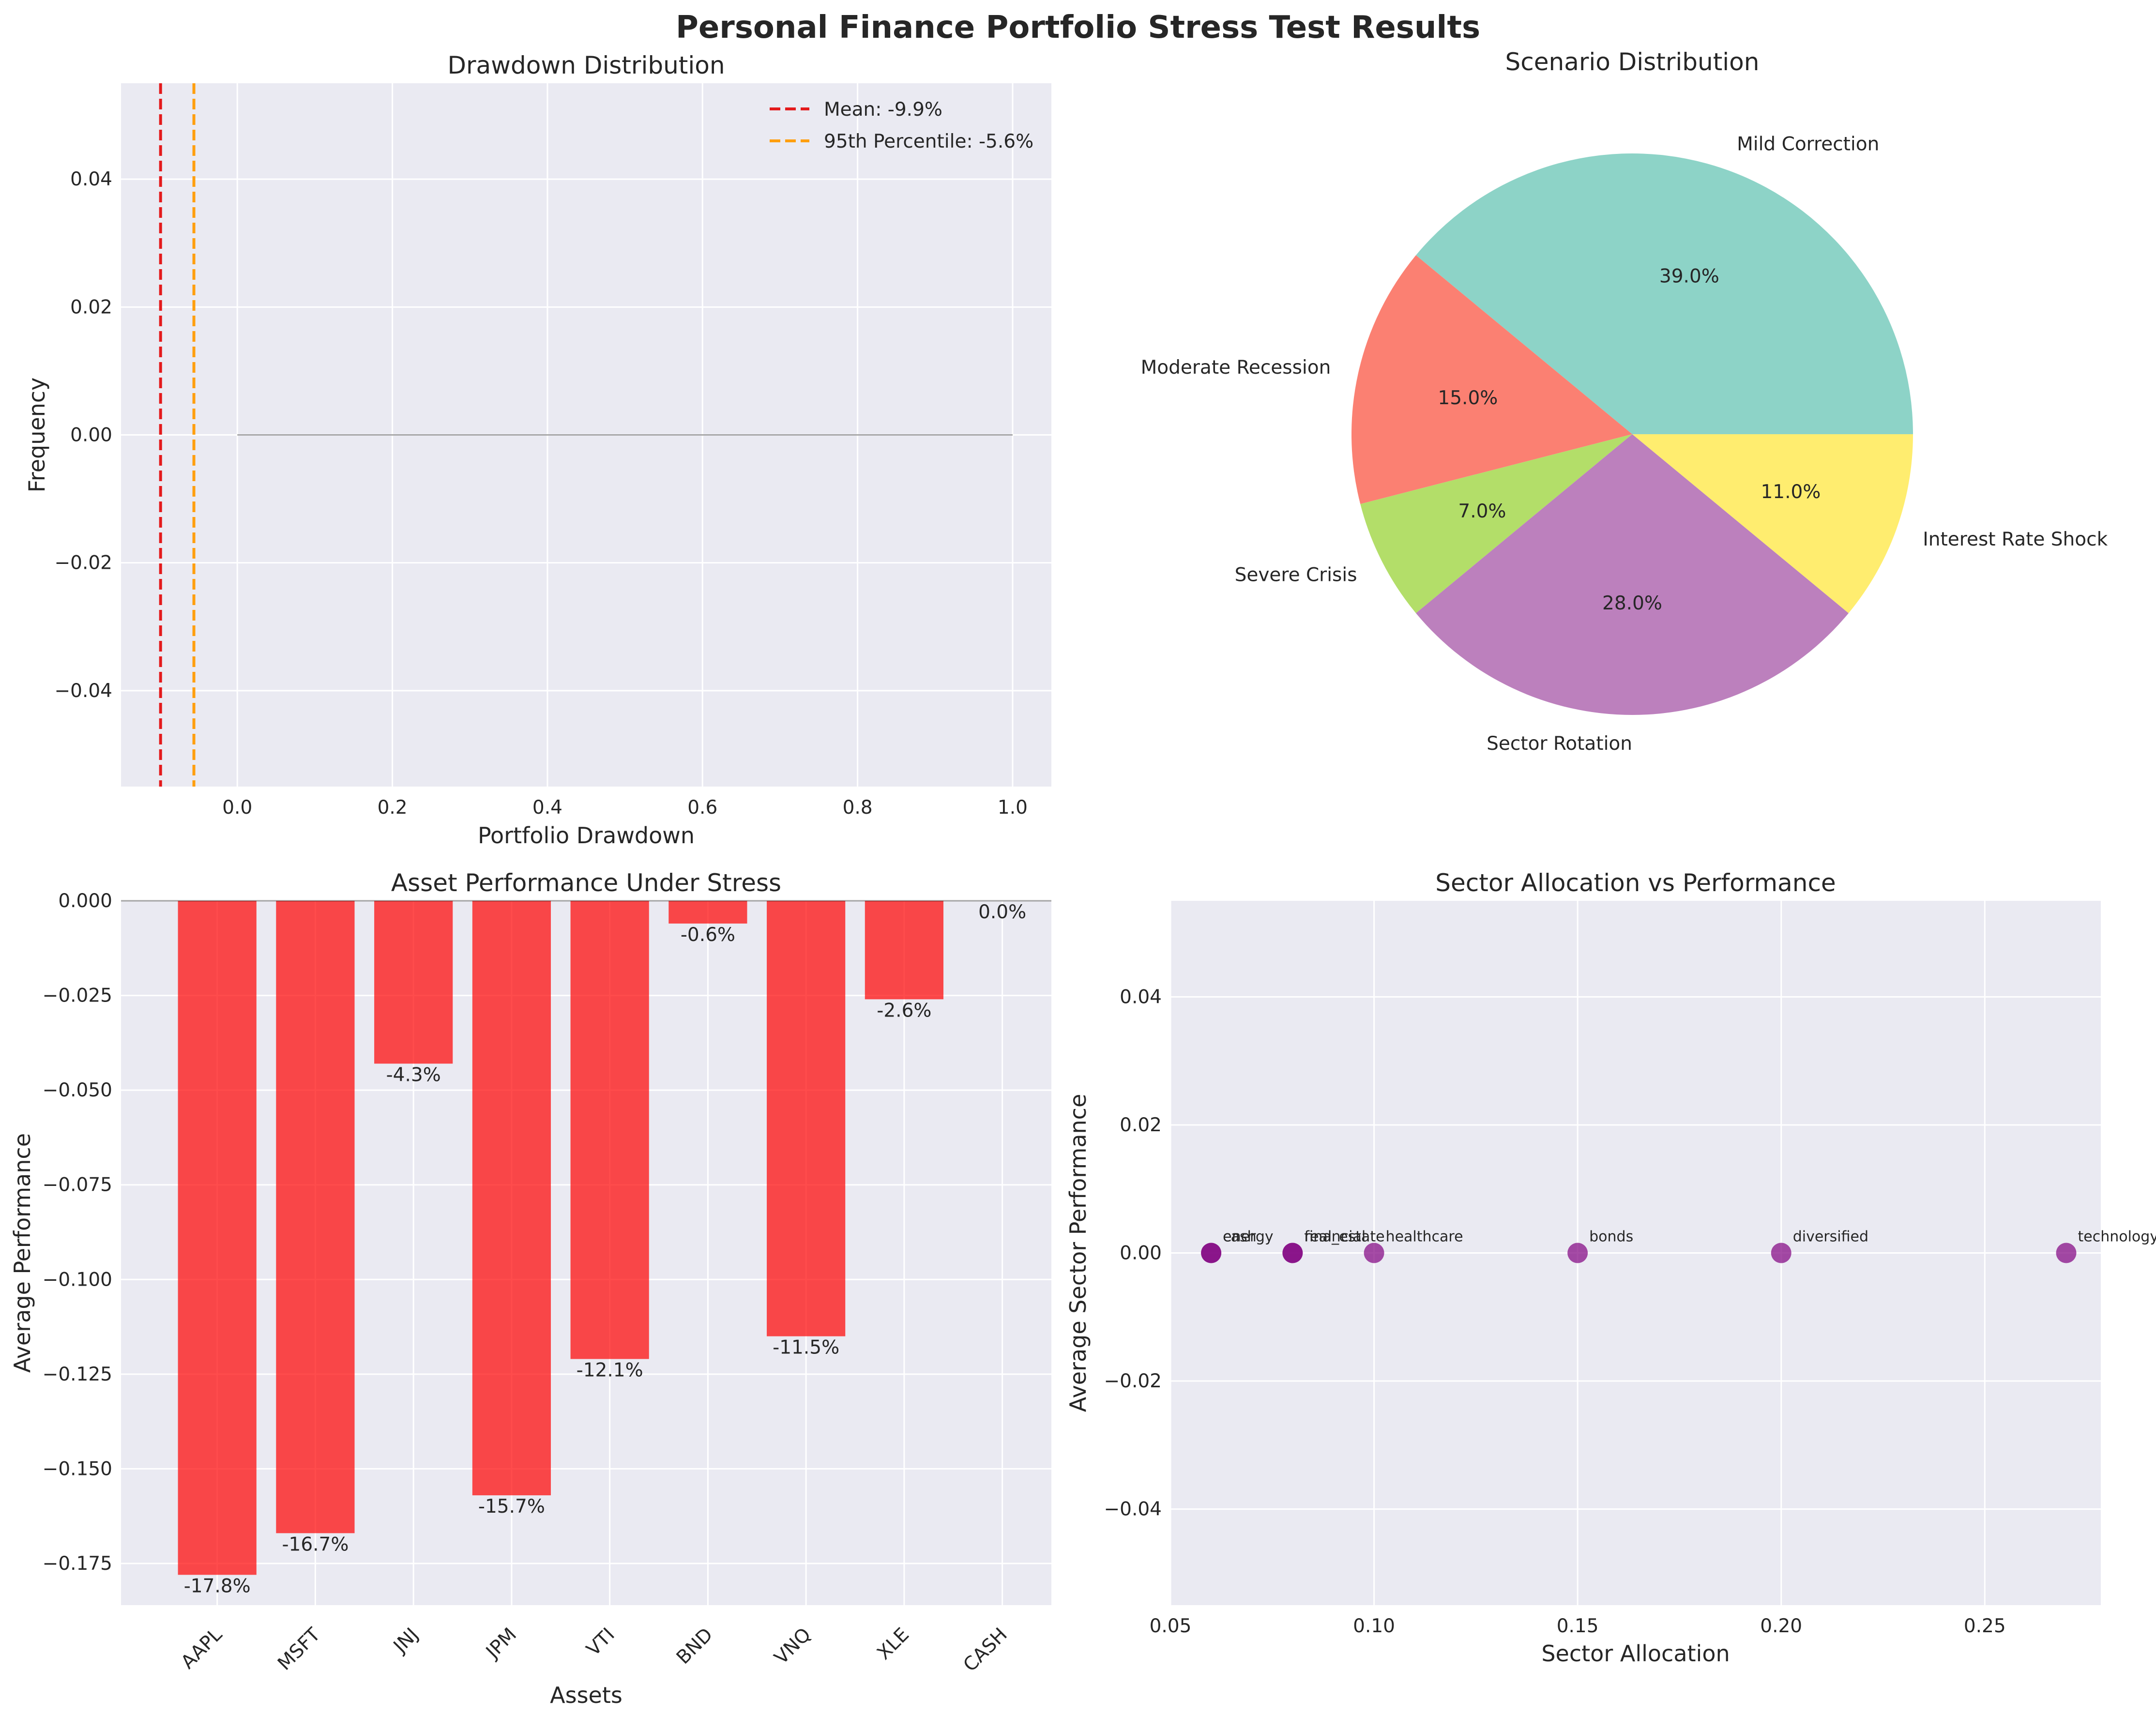  Describe the element at coordinates (1611, 1237) in the screenshot. I see `point-annotation: bonds` at that location.